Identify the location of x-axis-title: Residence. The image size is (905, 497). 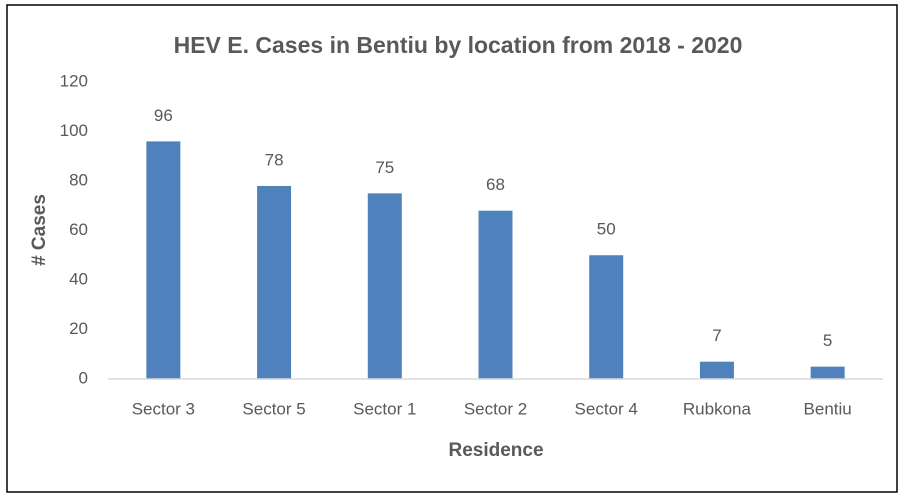
(495, 450).